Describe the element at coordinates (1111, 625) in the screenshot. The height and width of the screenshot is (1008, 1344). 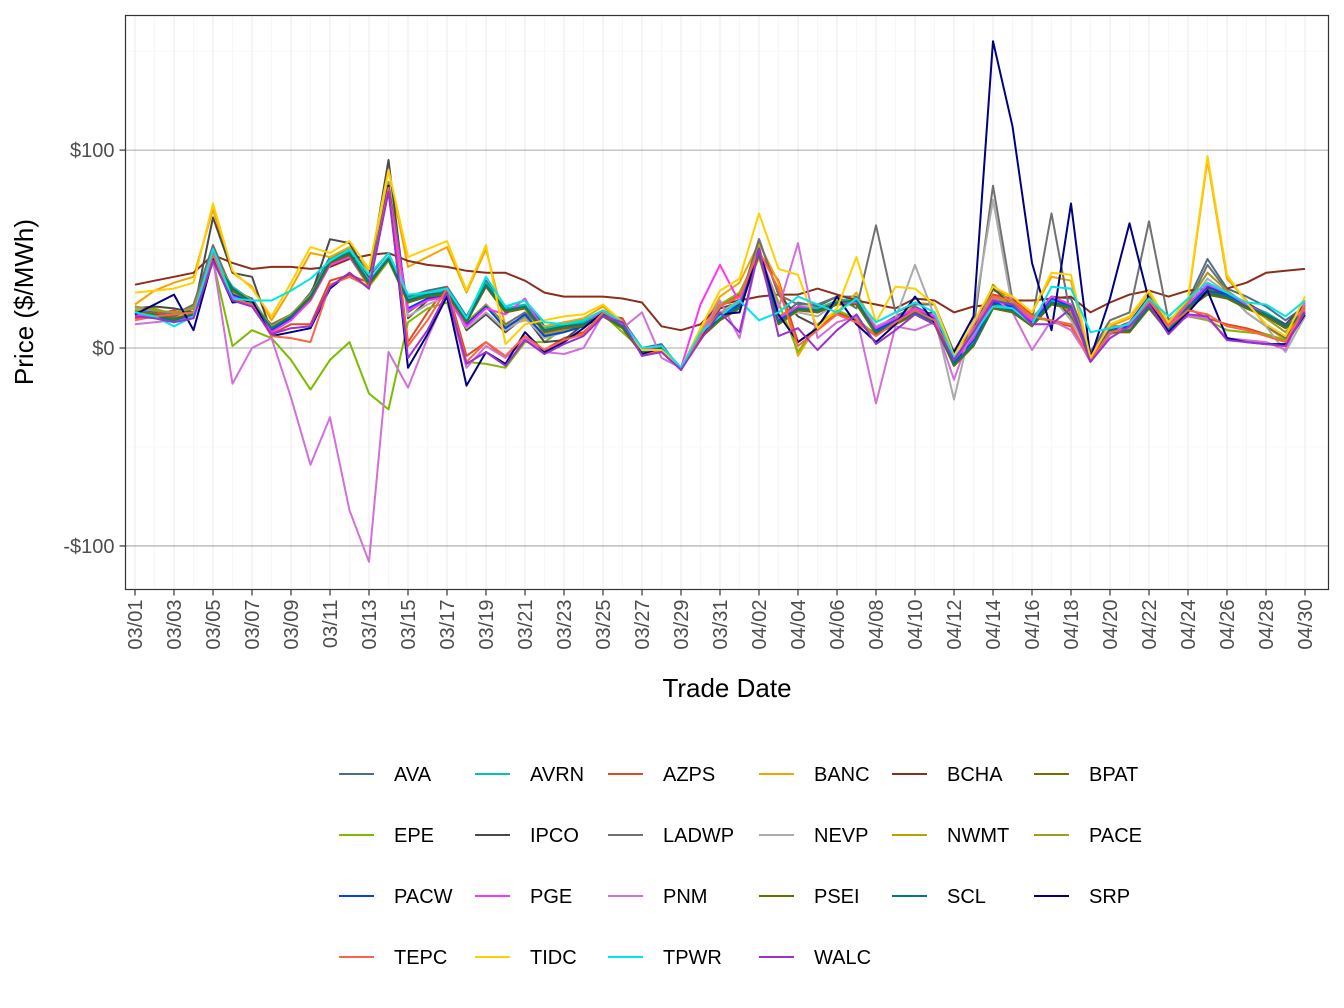
I see `x-tick-label: 04/20` at that location.